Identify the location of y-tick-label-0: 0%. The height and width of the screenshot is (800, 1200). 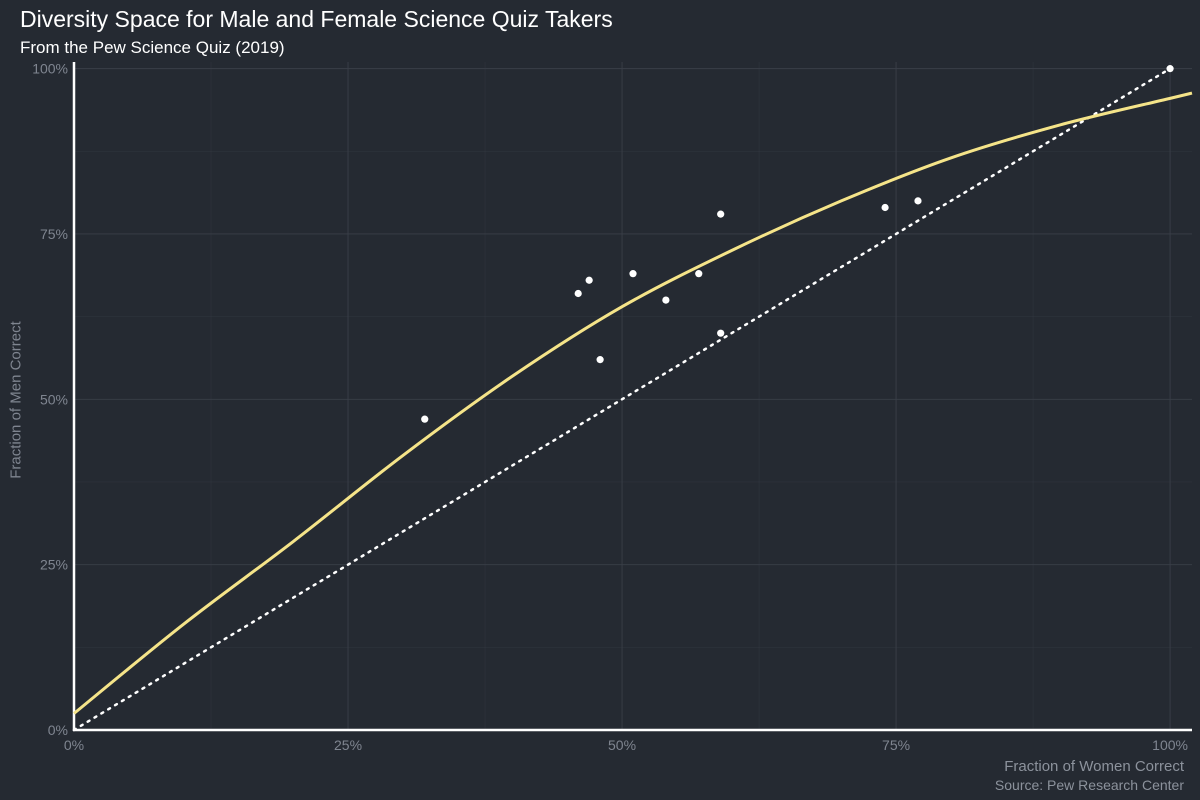
(58, 730).